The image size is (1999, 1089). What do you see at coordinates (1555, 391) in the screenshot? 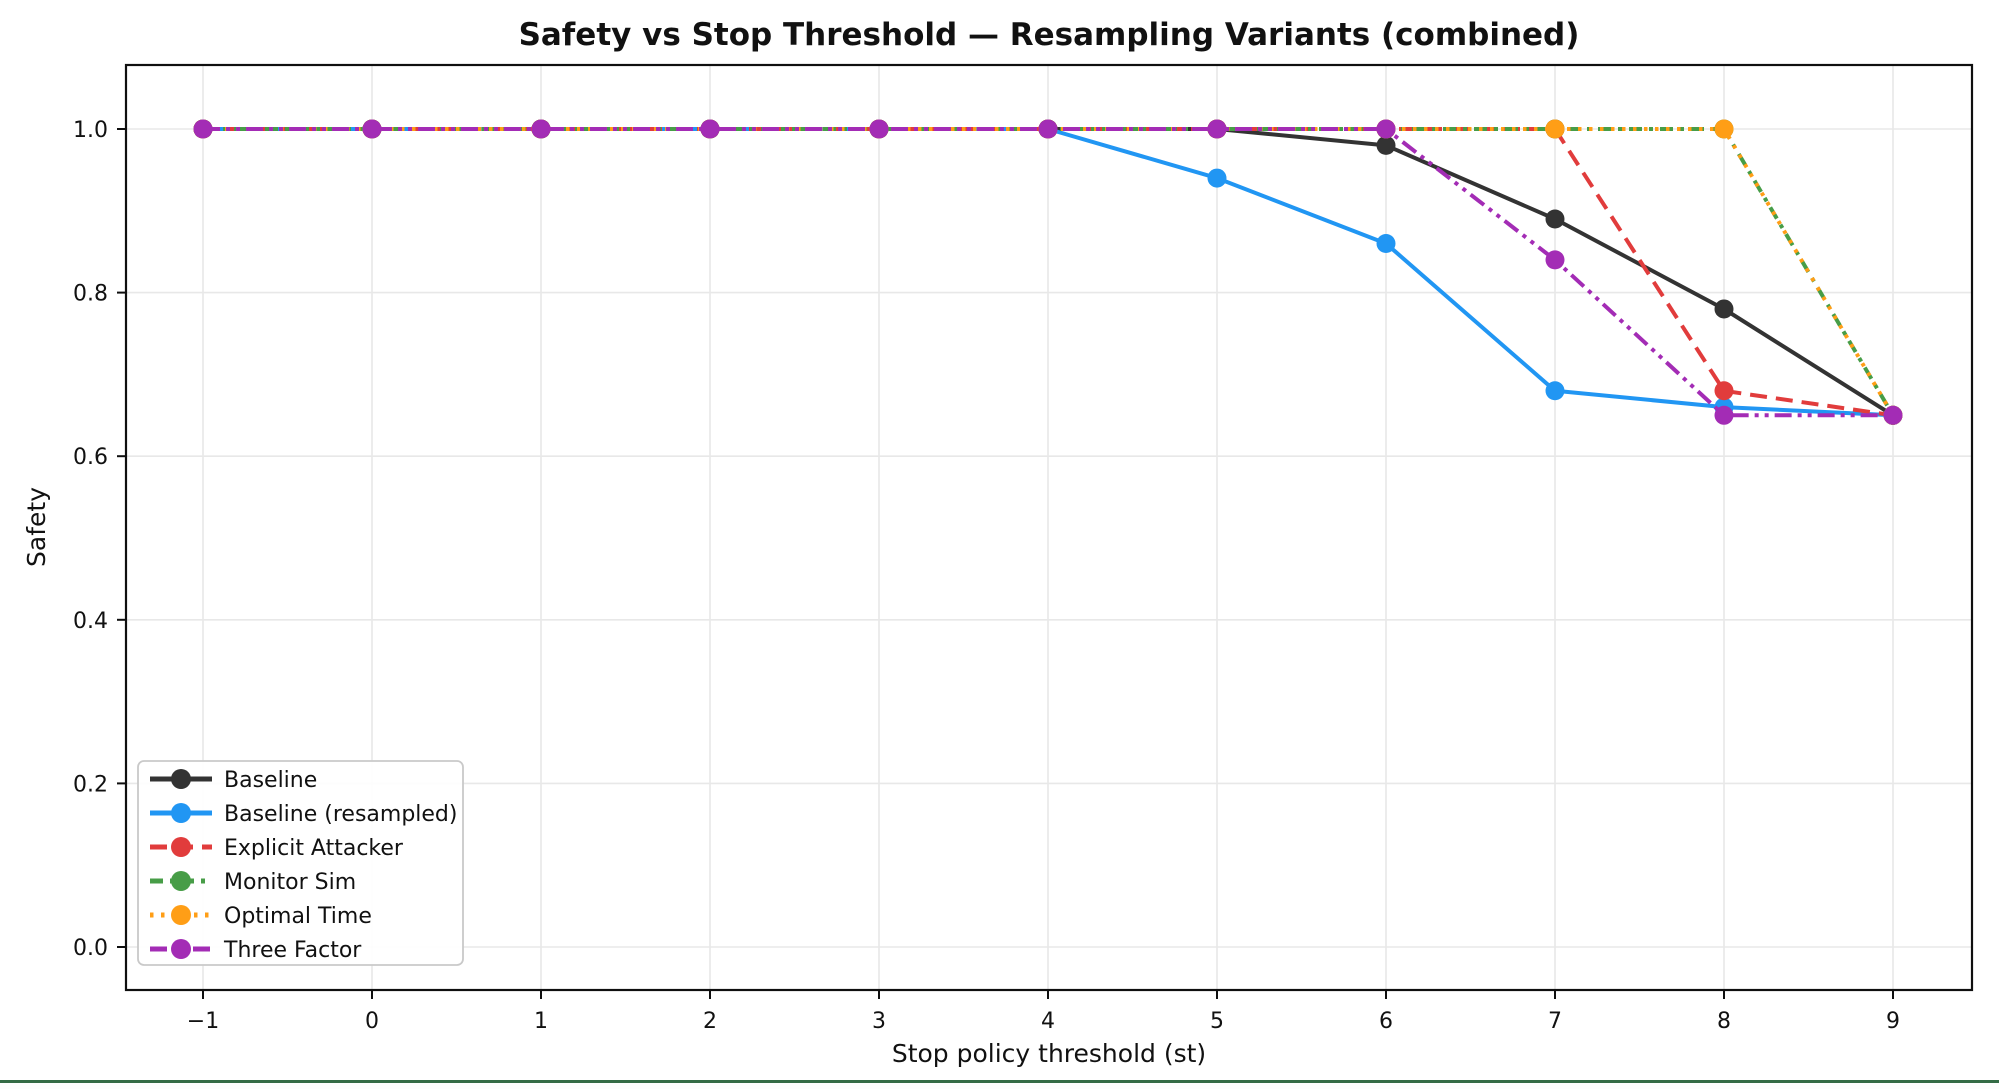
I see `marker-baseline-resampled-x7` at bounding box center [1555, 391].